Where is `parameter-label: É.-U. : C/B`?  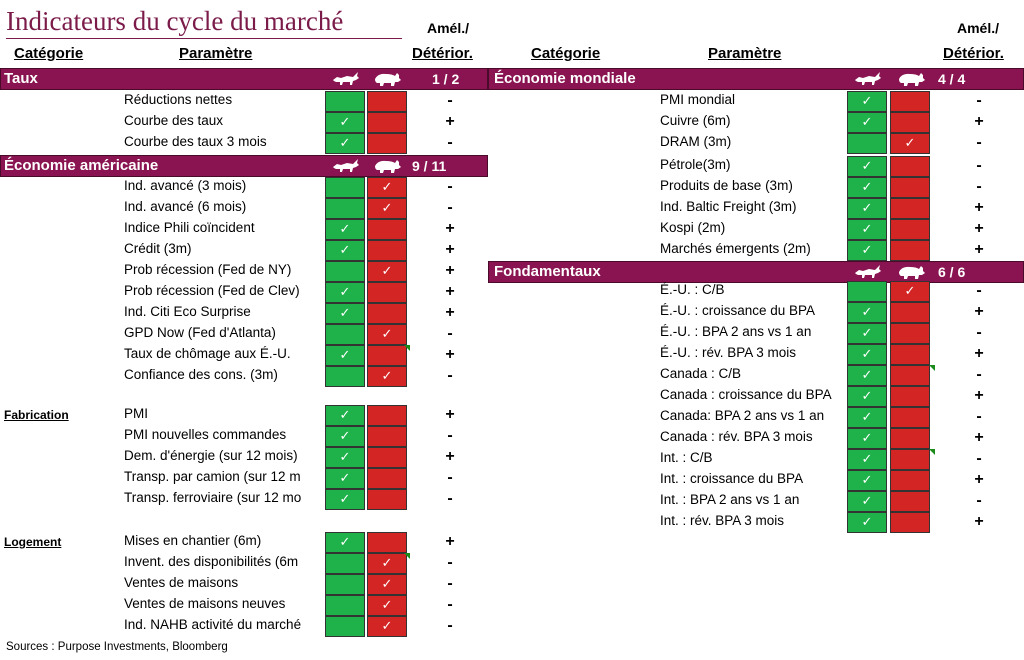
parameter-label: É.-U. : C/B is located at coordinates (692, 289).